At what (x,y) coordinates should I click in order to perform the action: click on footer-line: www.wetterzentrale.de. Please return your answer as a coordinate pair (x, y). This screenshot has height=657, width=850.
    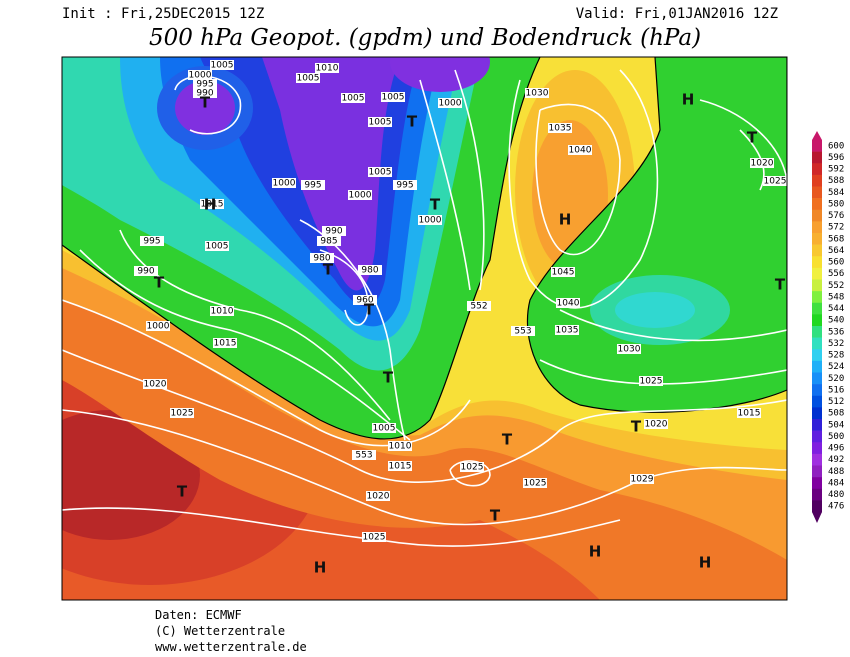
    Looking at the image, I should click on (231, 647).